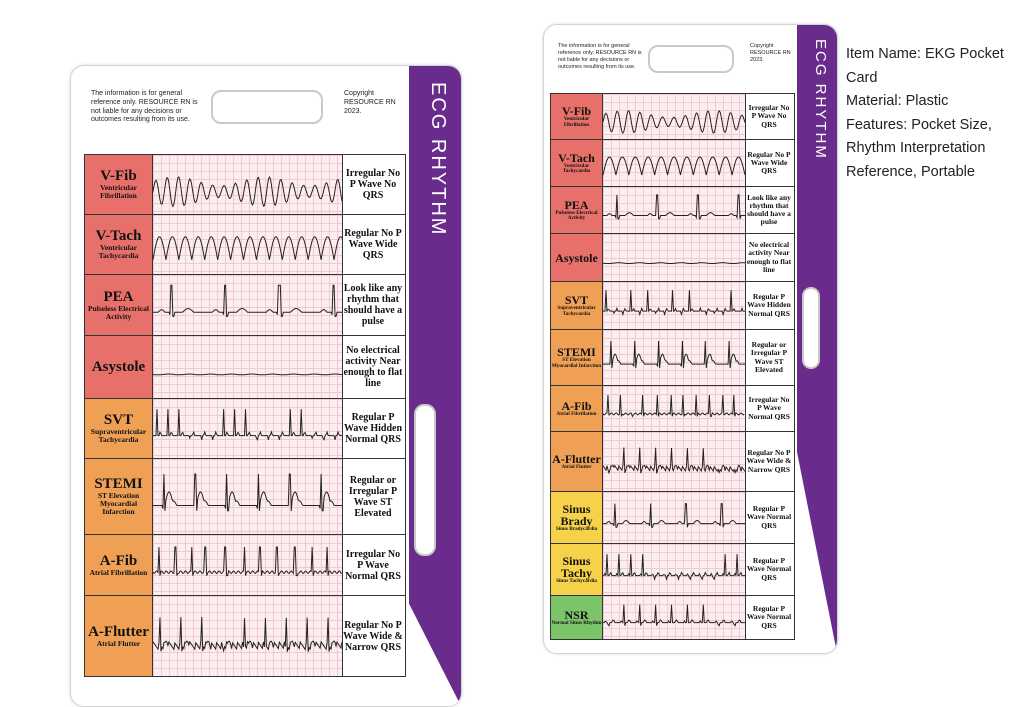 The image size is (1024, 707). Describe the element at coordinates (897, 101) in the screenshot. I see `material-text: Material: Plastic` at that location.